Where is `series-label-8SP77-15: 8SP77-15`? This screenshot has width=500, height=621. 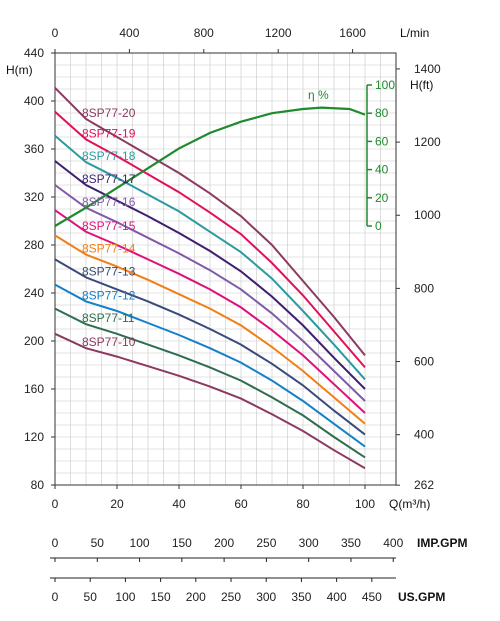
series-label-8SP77-15: 8SP77-15 is located at coordinates (109, 226).